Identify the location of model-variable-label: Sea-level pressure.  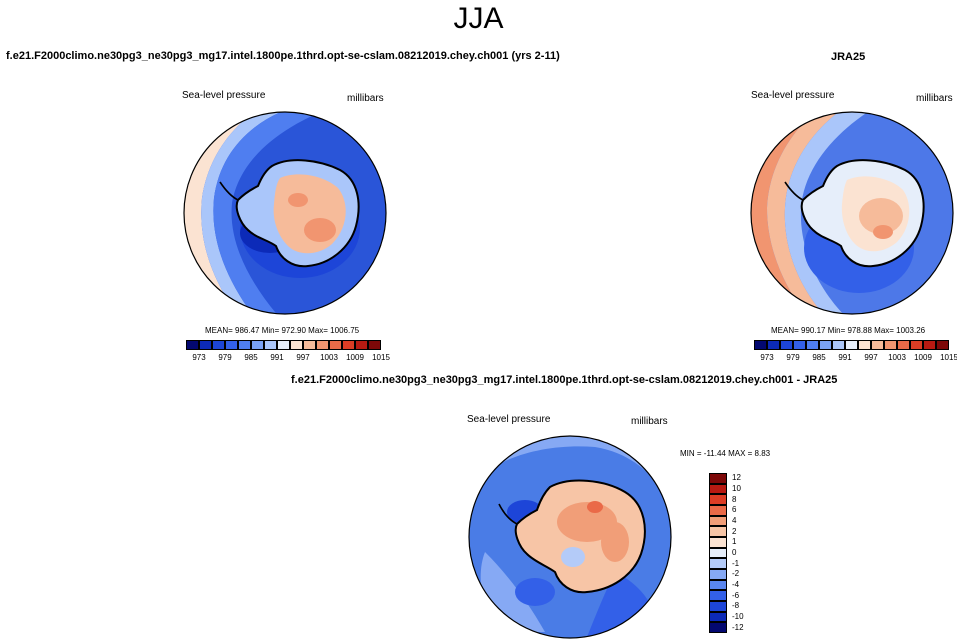
(224, 95).